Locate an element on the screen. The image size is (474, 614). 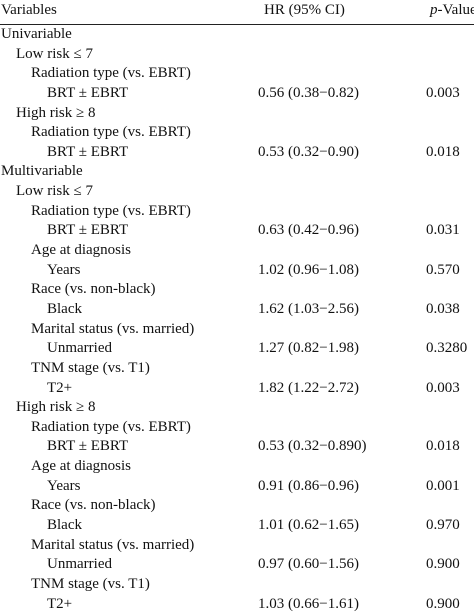
table-header: Variables HR (95% CI) p-Value is located at coordinates (237, 12).